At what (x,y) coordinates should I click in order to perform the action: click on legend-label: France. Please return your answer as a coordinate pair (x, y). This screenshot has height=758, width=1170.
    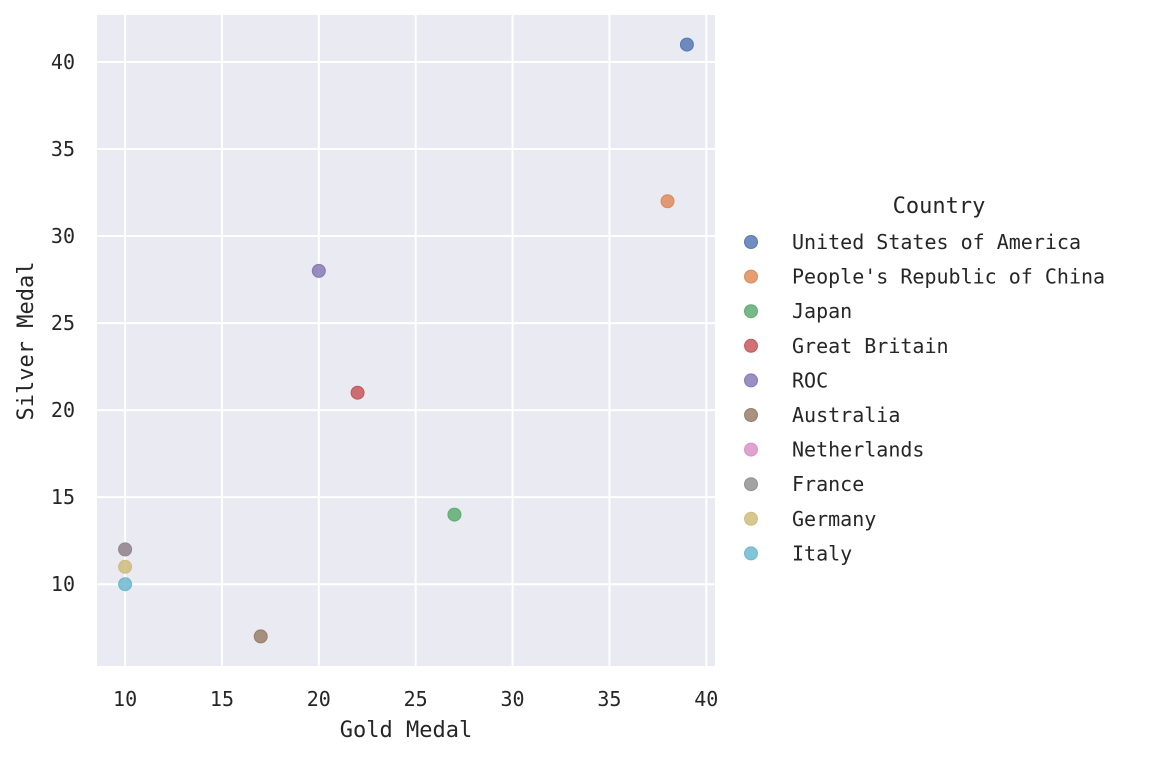
    Looking at the image, I should click on (828, 484).